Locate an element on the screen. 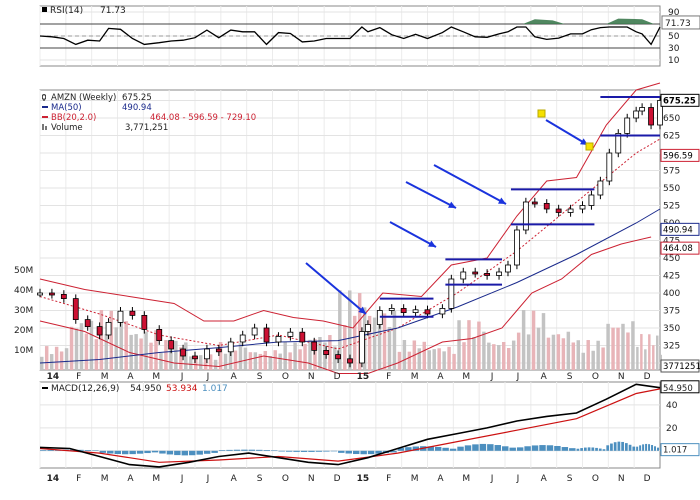  x-tick-month: O is located at coordinates (285, 479).